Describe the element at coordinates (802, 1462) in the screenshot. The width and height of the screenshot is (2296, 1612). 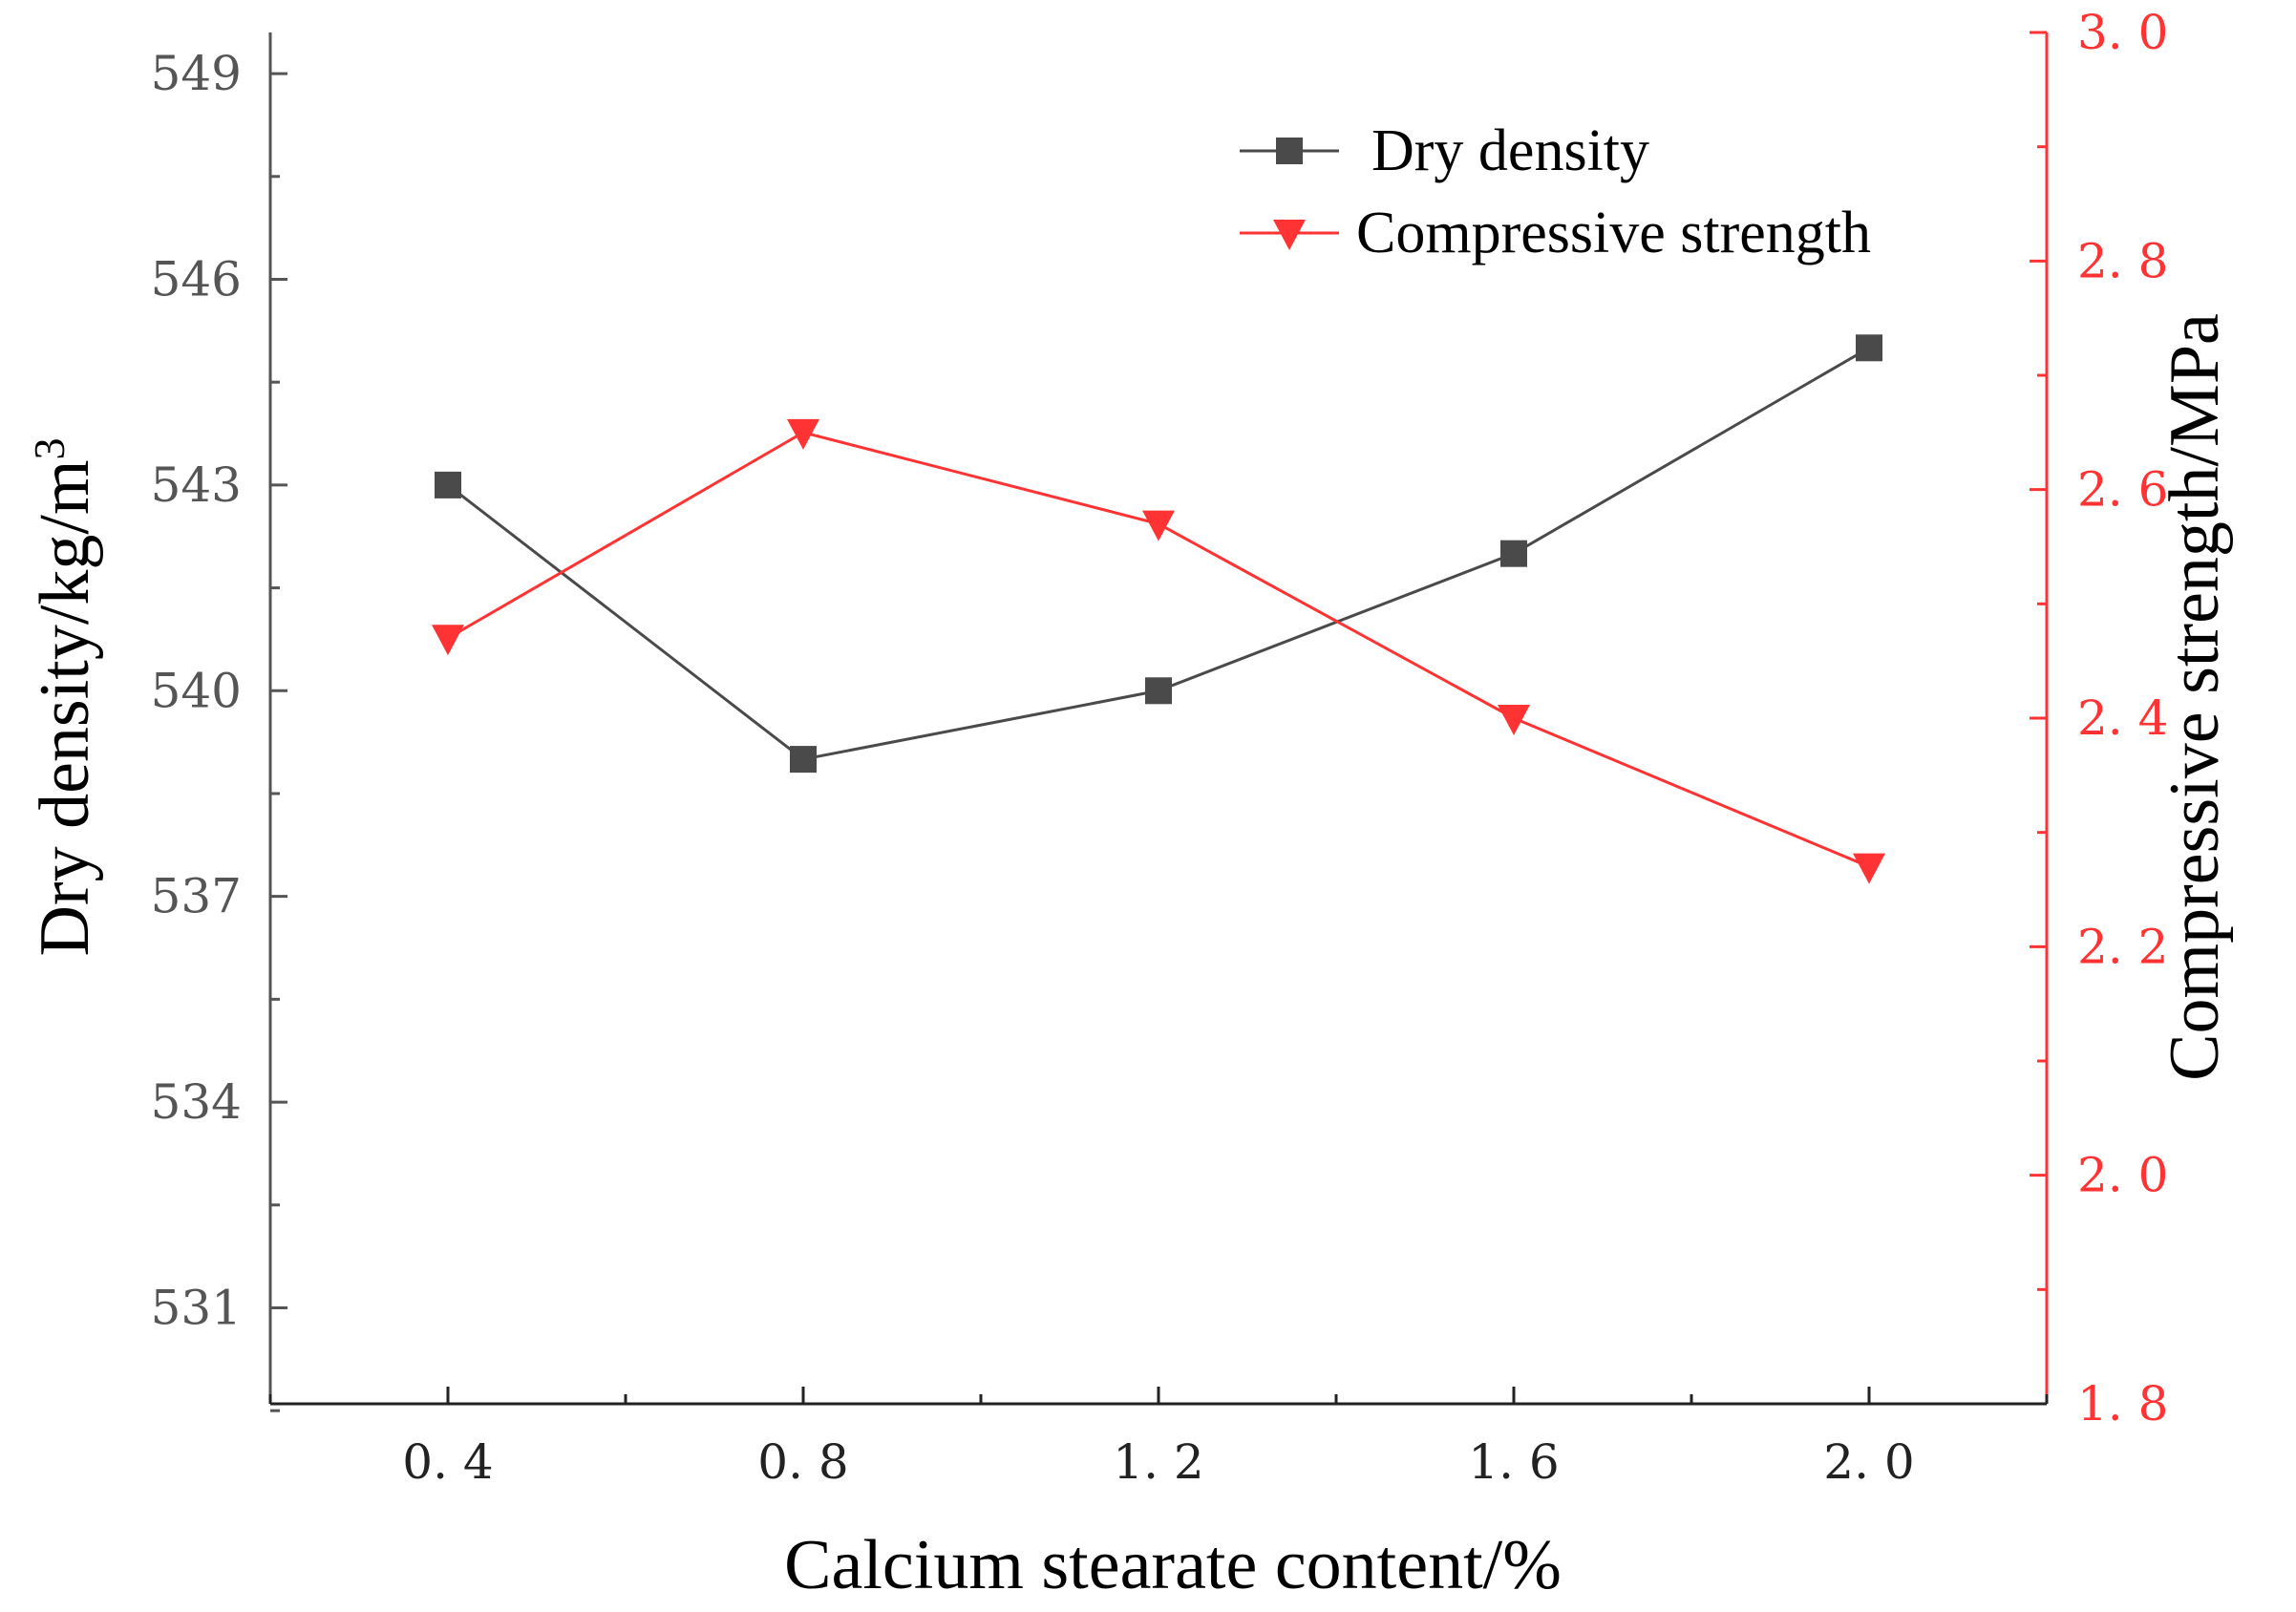
I see `x-tick-label: 0. 8` at that location.